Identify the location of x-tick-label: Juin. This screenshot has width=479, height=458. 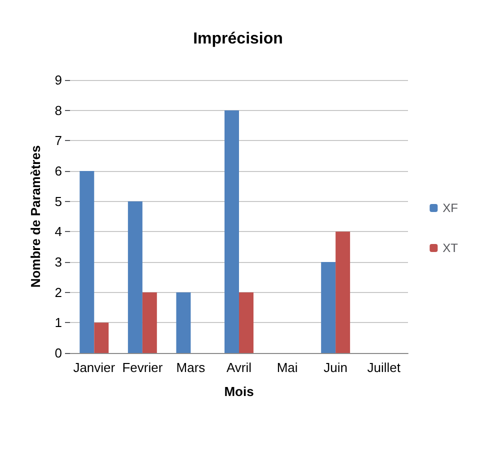
(336, 367).